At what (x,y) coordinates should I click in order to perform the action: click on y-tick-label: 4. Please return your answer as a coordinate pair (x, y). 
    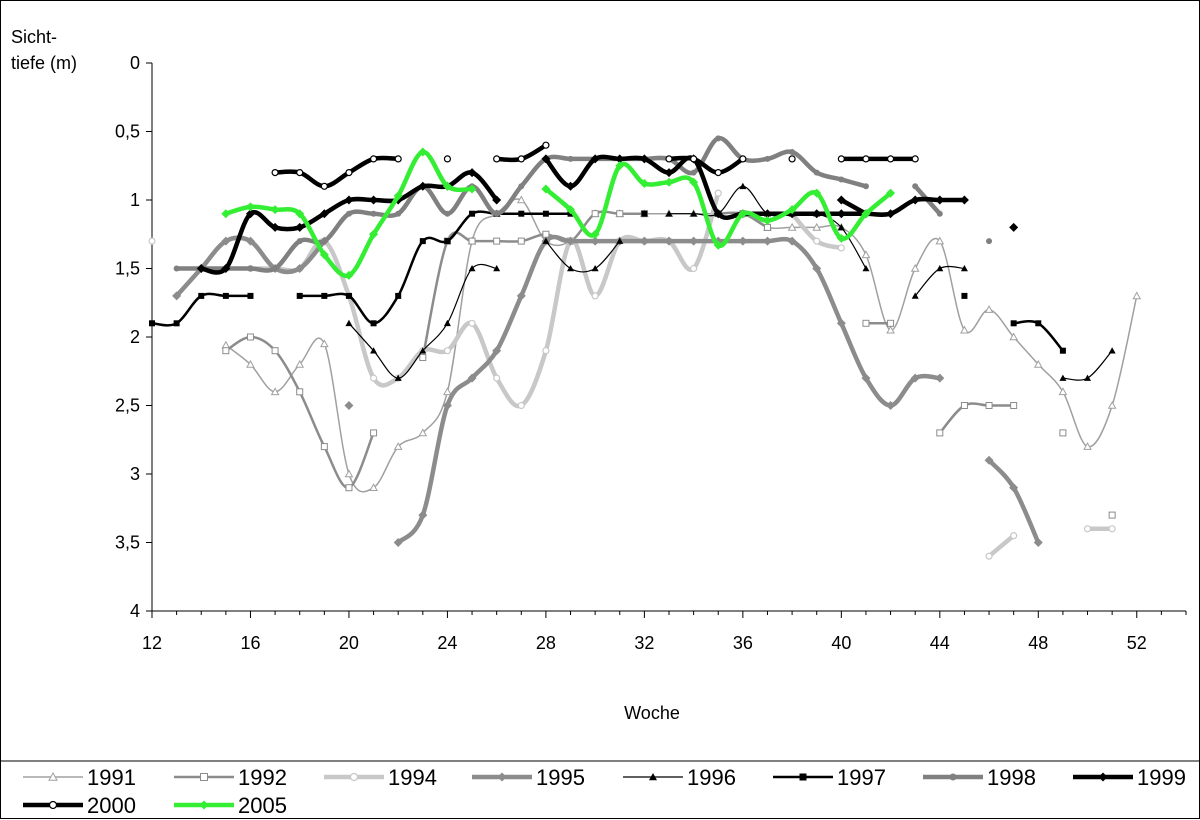
    Looking at the image, I should click on (135, 611).